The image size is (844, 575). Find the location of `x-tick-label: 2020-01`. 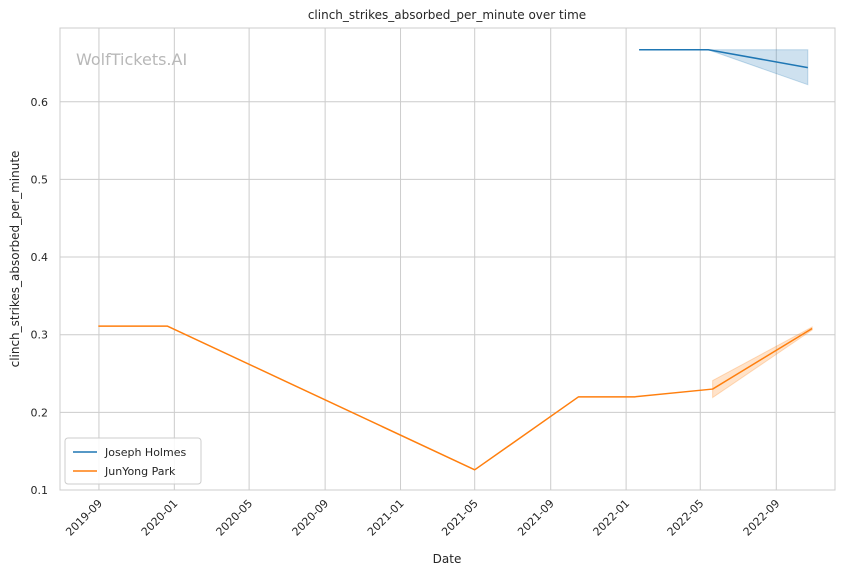

x-tick-label: 2020-01 is located at coordinates (160, 518).